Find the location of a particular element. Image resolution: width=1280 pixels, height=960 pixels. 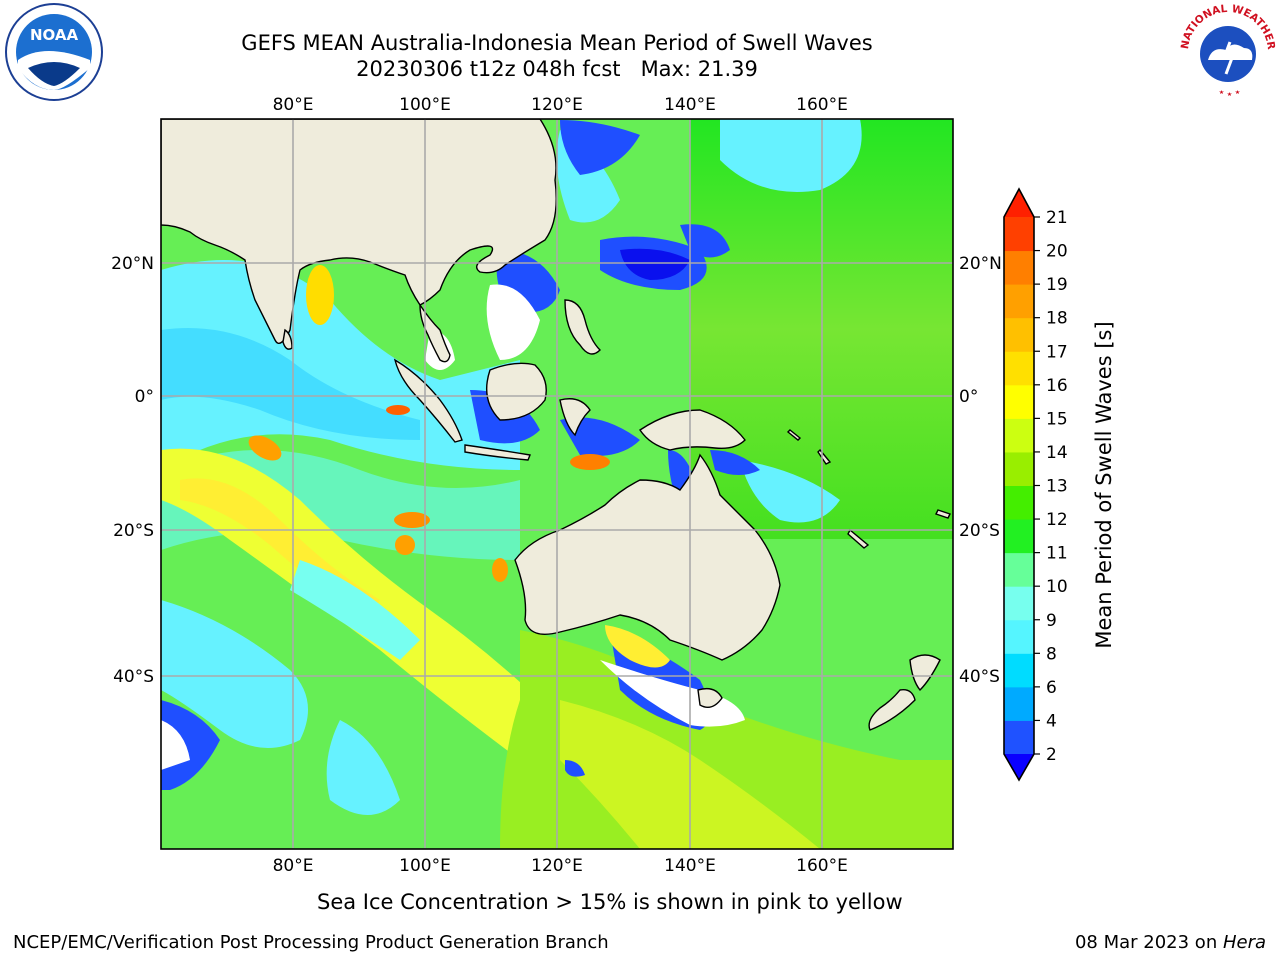

generation-date-text: 08 Mar 2023 on is located at coordinates (1148, 942).